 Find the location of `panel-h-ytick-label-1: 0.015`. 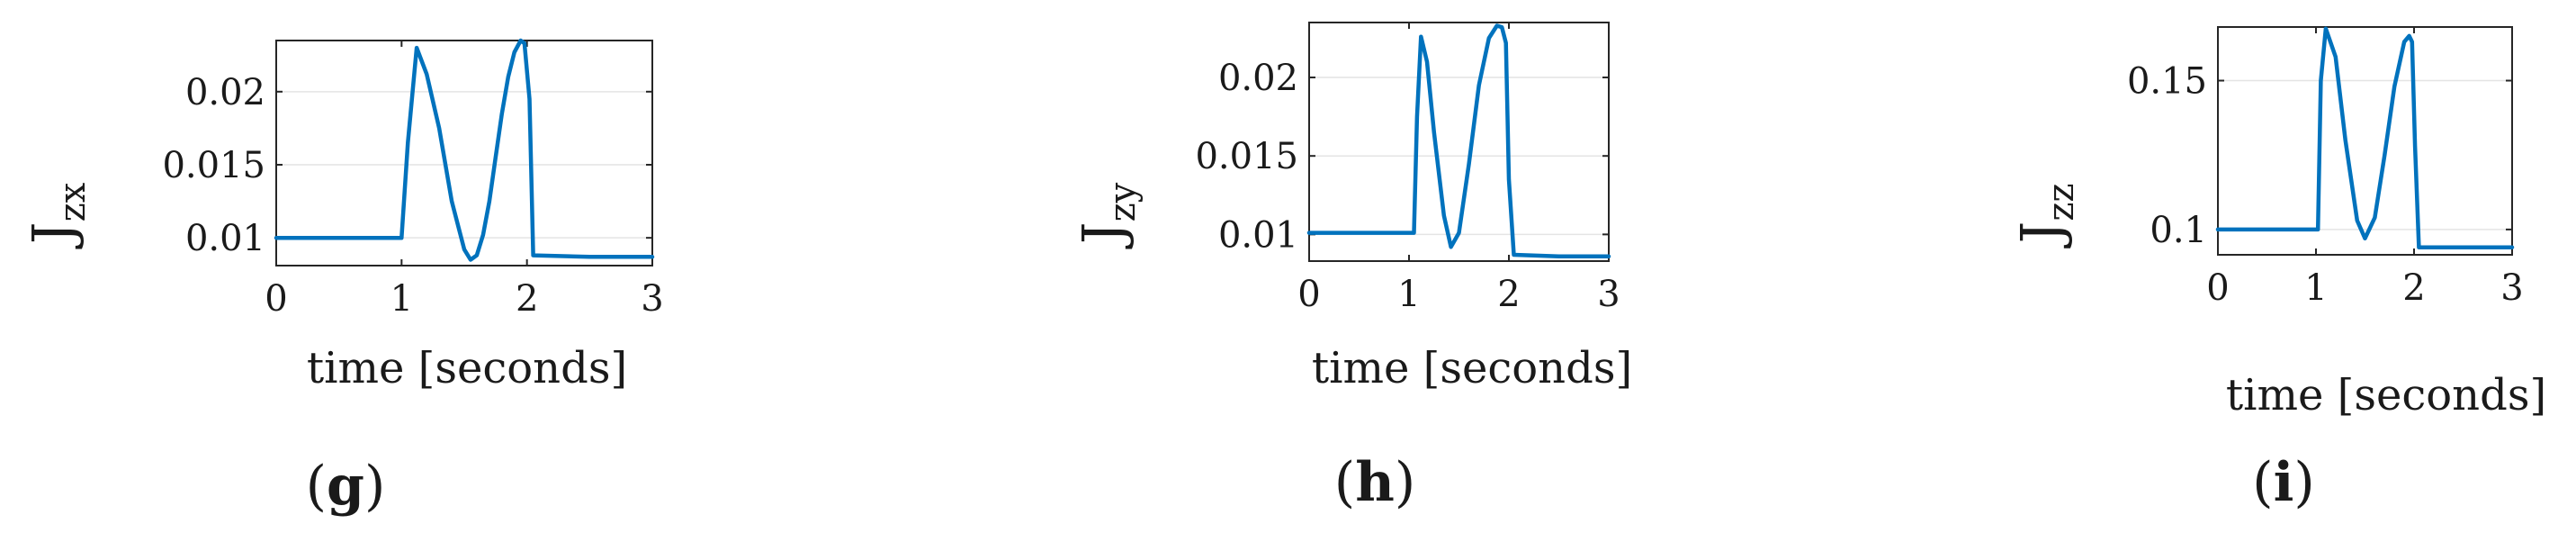

panel-h-ytick-label-1: 0.015 is located at coordinates (1247, 156).